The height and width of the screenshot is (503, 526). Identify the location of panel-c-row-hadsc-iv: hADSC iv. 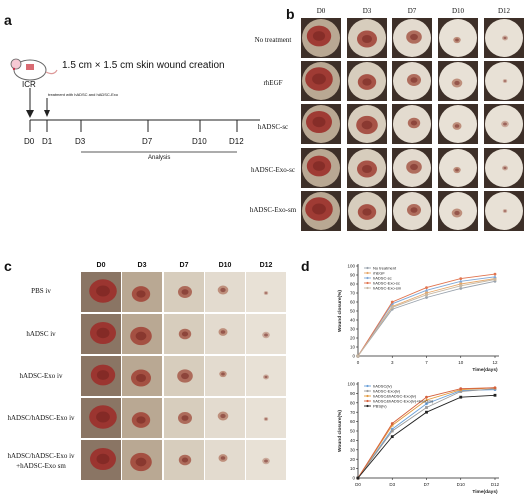
(41, 334).